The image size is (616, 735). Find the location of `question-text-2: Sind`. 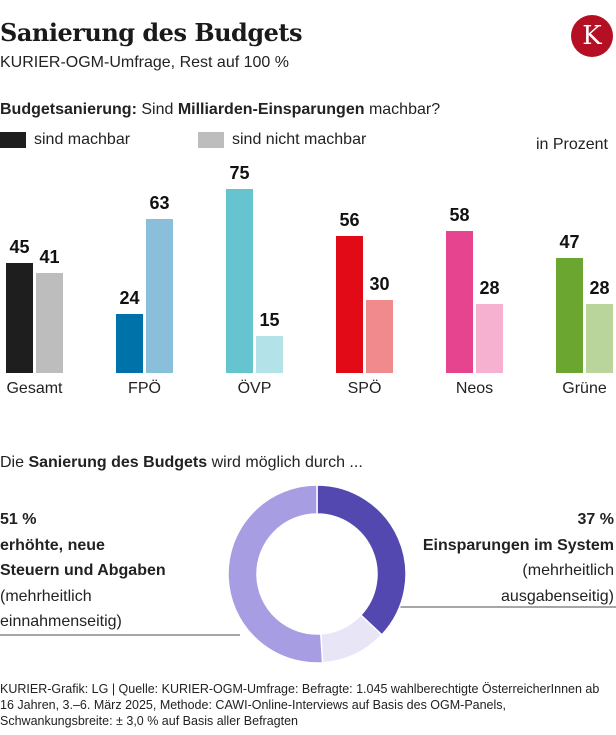

question-text-2: Sind is located at coordinates (157, 109).